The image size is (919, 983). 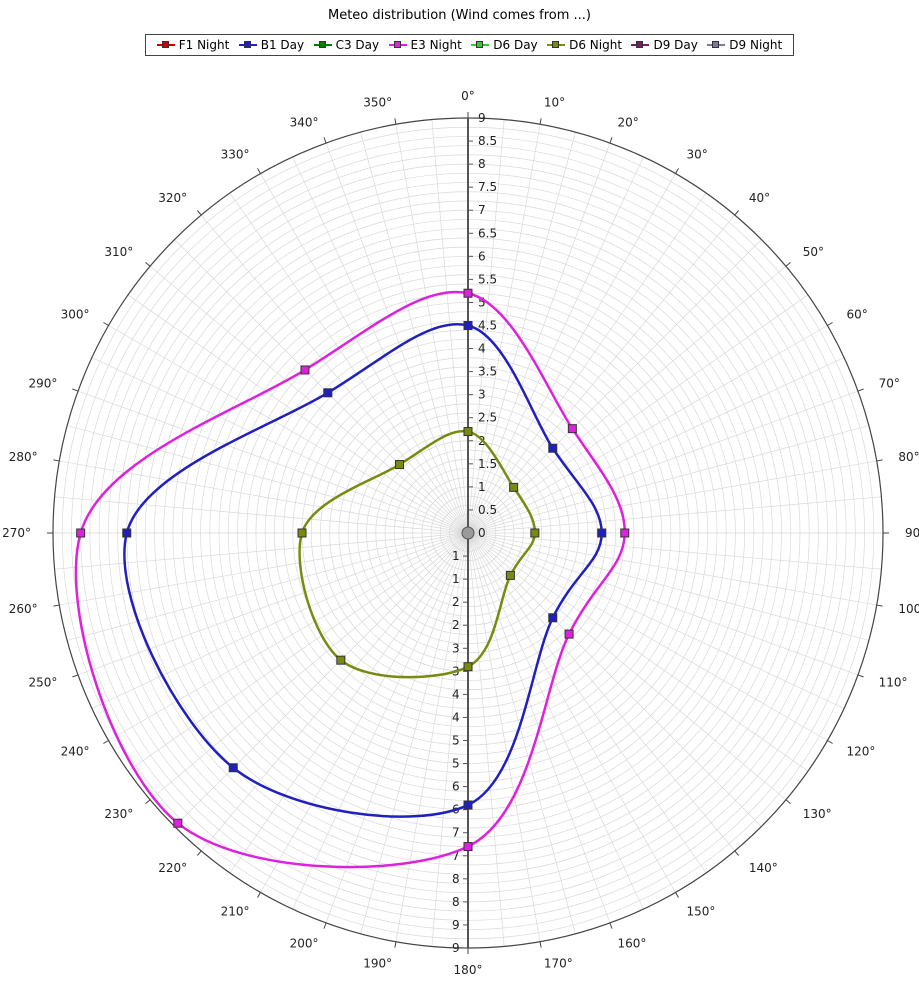 What do you see at coordinates (468, 970) in the screenshot?
I see `angle-label: 180°` at bounding box center [468, 970].